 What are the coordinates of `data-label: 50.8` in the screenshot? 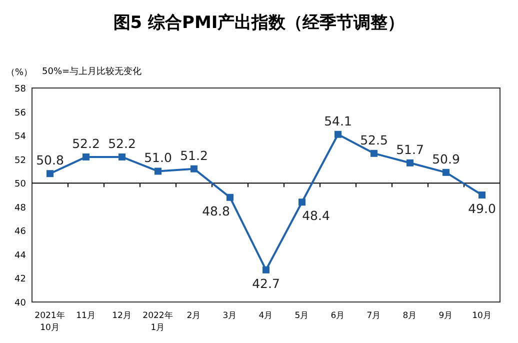 It's located at (50, 160).